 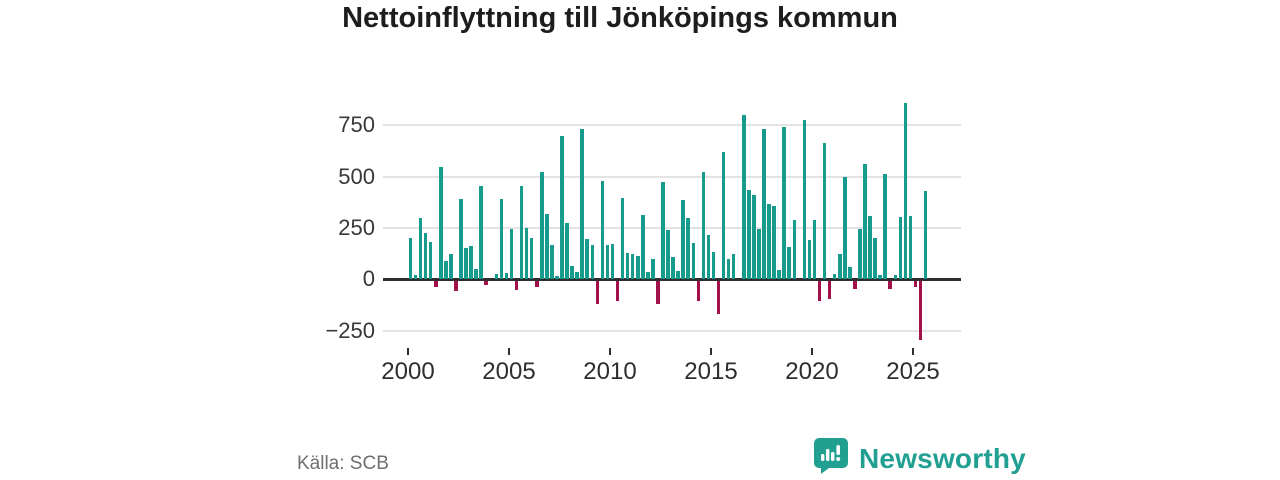 I want to click on bar-2017Q2, so click(x=759, y=254).